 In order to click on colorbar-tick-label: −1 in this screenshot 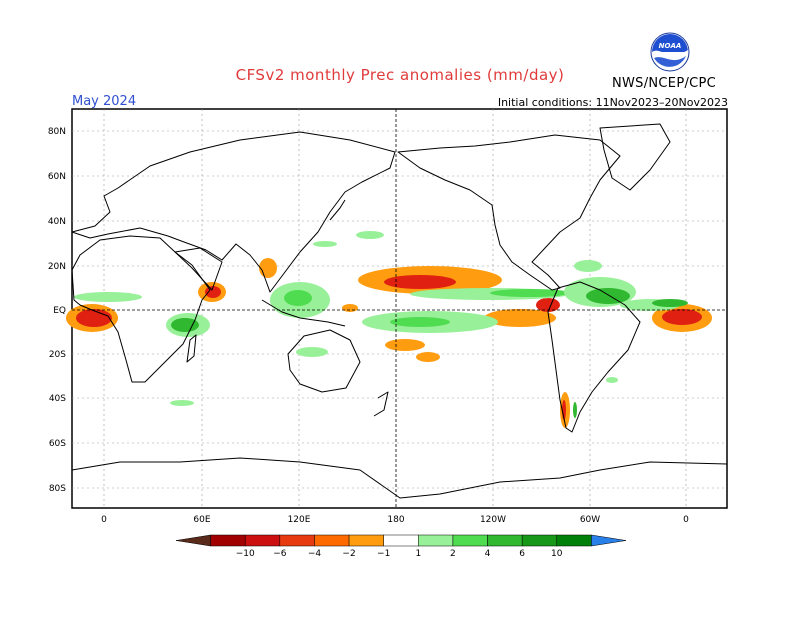, I will do `click(383, 554)`.